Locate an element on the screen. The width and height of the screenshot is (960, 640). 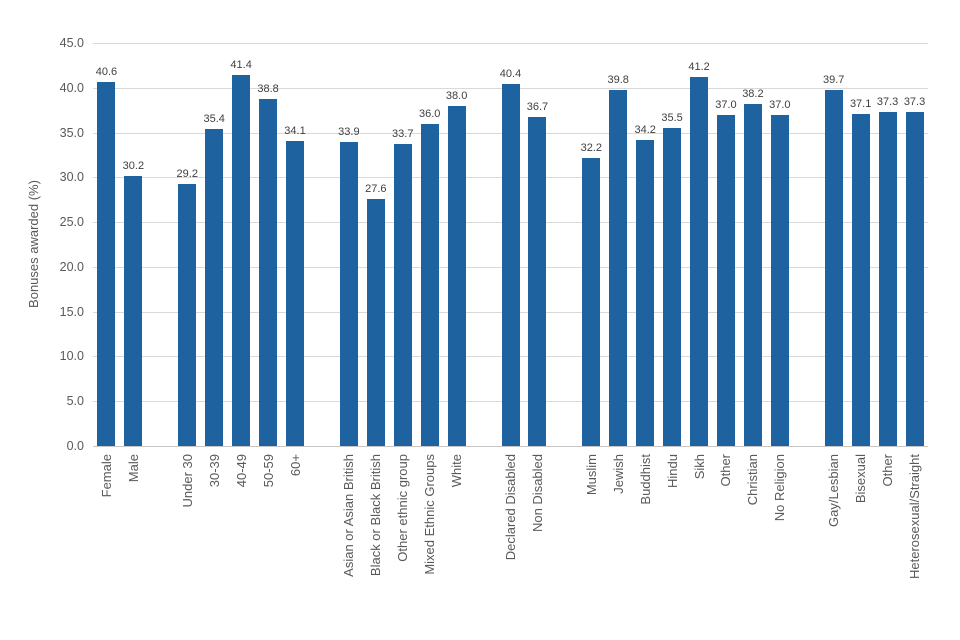
category-label: Buddhist is located at coordinates (645, 479).